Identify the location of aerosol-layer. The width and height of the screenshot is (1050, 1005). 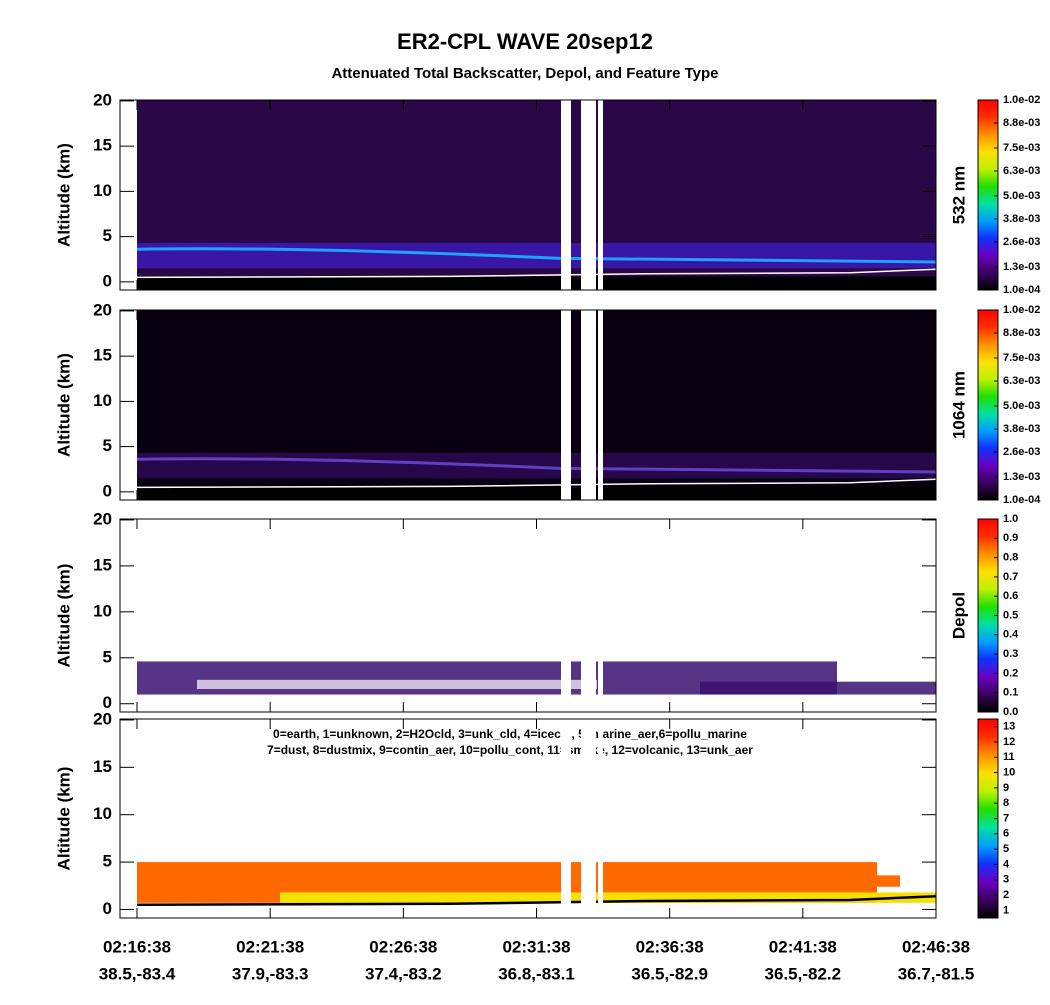
(536, 255).